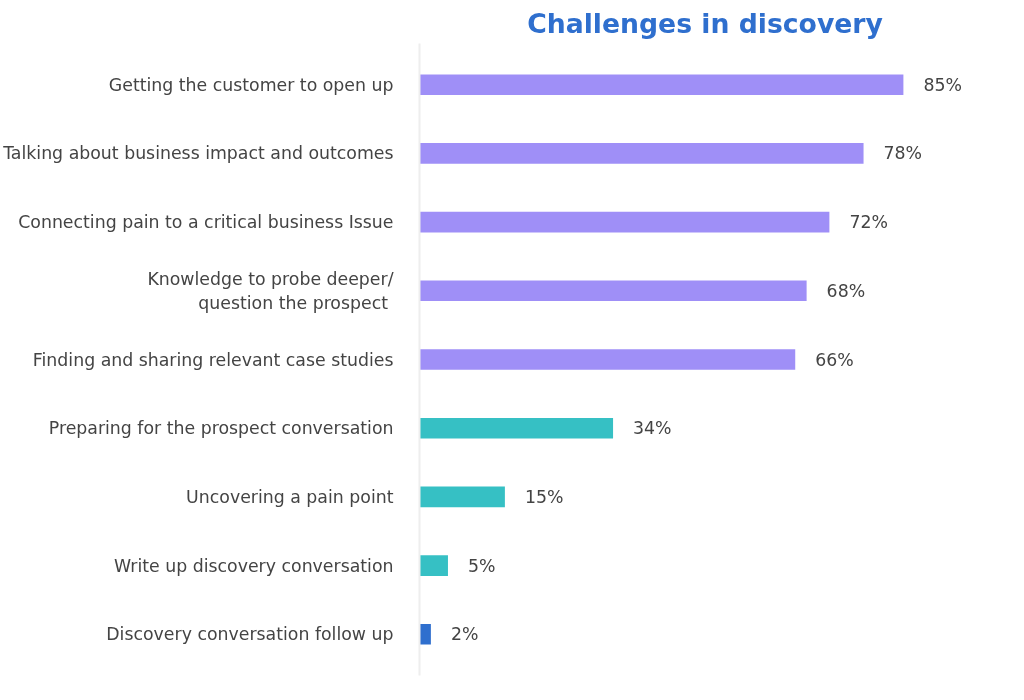  I want to click on data-label: 85%, so click(942, 84).